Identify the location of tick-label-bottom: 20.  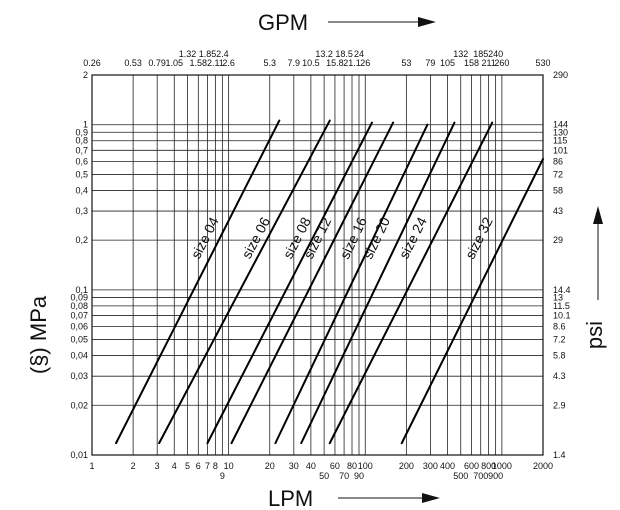
(270, 466).